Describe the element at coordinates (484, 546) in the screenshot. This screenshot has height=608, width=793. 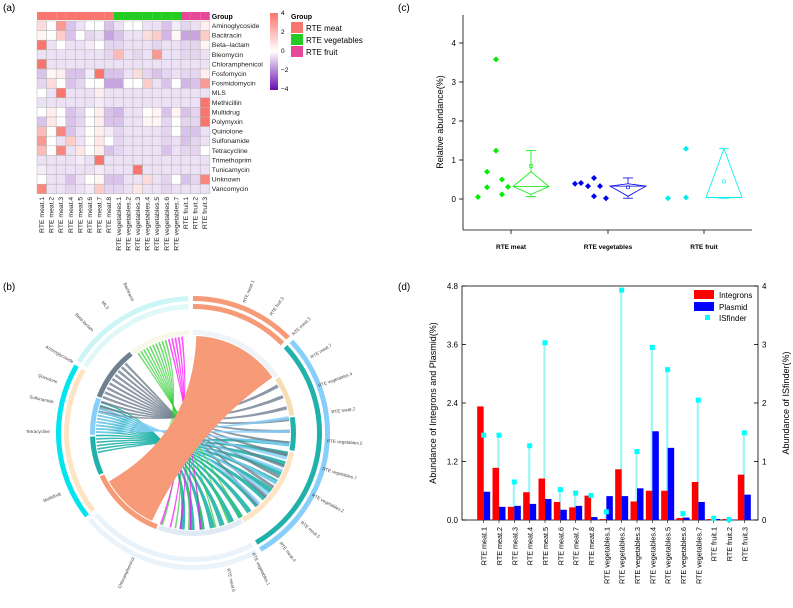
I see `x-tick-label: RTE meat.1` at that location.